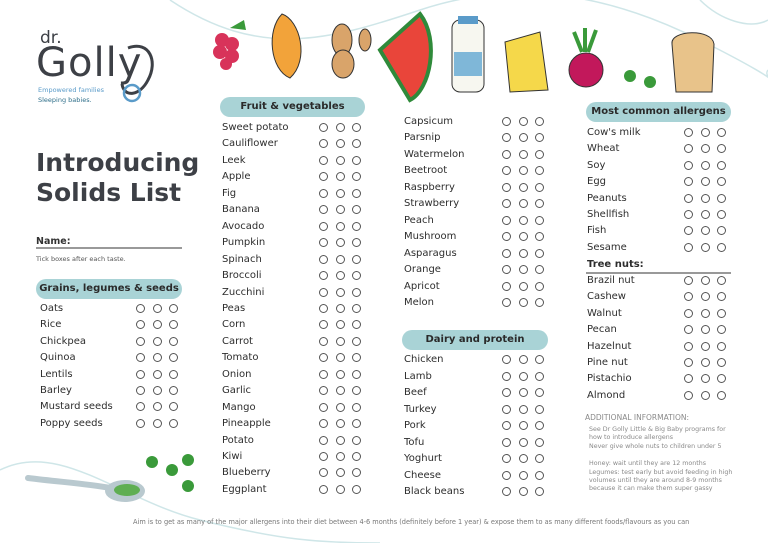 Image resolution: width=768 pixels, height=543 pixels. Describe the element at coordinates (51, 38) in the screenshot. I see `logo-prefix: dr.` at that location.